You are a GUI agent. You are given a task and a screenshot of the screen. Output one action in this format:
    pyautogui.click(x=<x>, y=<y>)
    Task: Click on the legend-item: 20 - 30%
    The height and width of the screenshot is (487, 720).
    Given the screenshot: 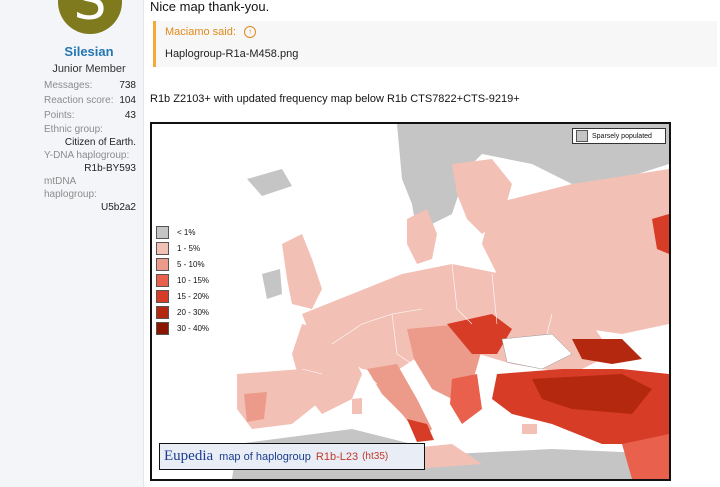 What is the action you would take?
    pyautogui.click(x=191, y=312)
    